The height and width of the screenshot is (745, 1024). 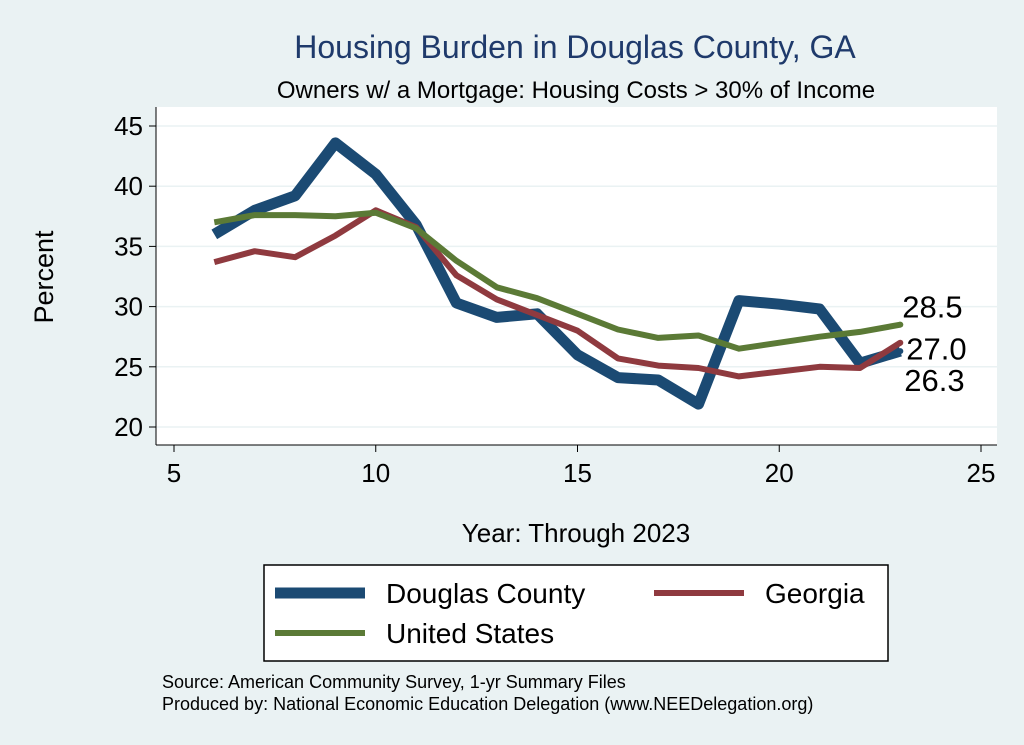 I want to click on end-value-label-douglas-county: 26.3, so click(x=934, y=380).